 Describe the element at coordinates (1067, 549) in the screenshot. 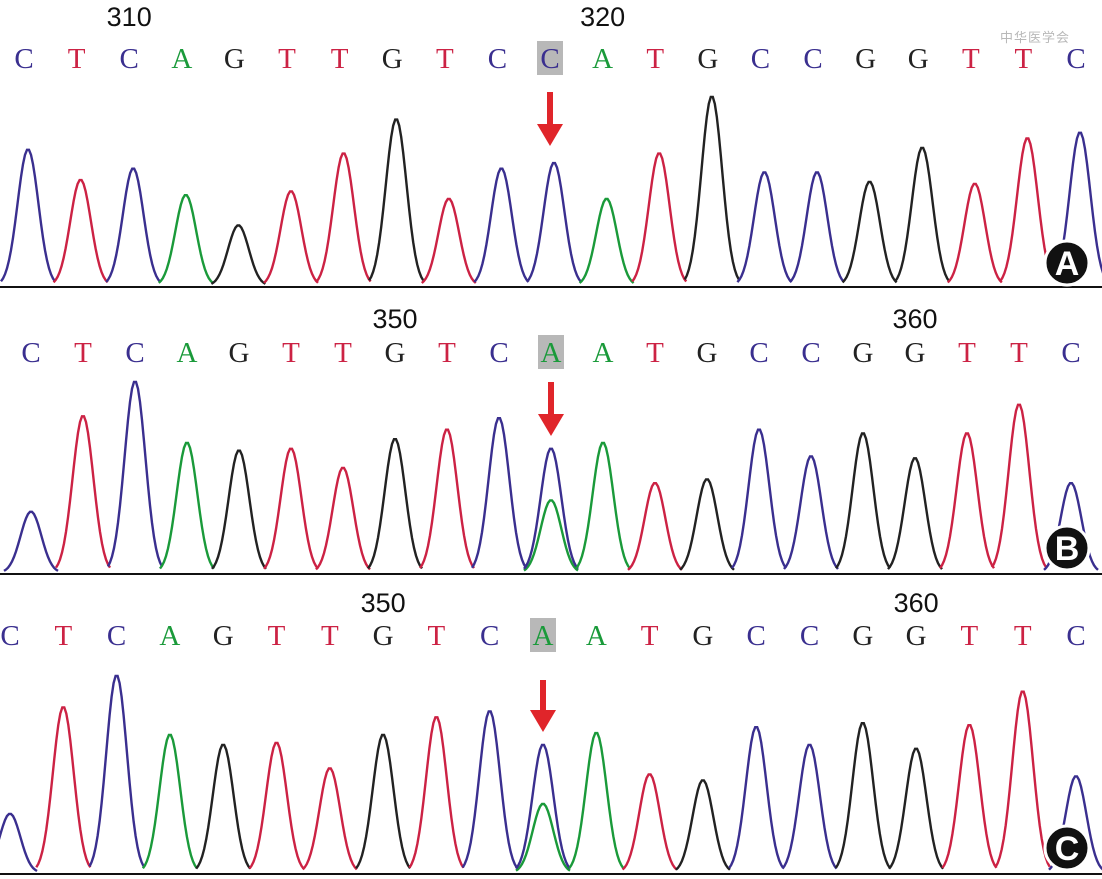

I see `panel-label: B` at that location.